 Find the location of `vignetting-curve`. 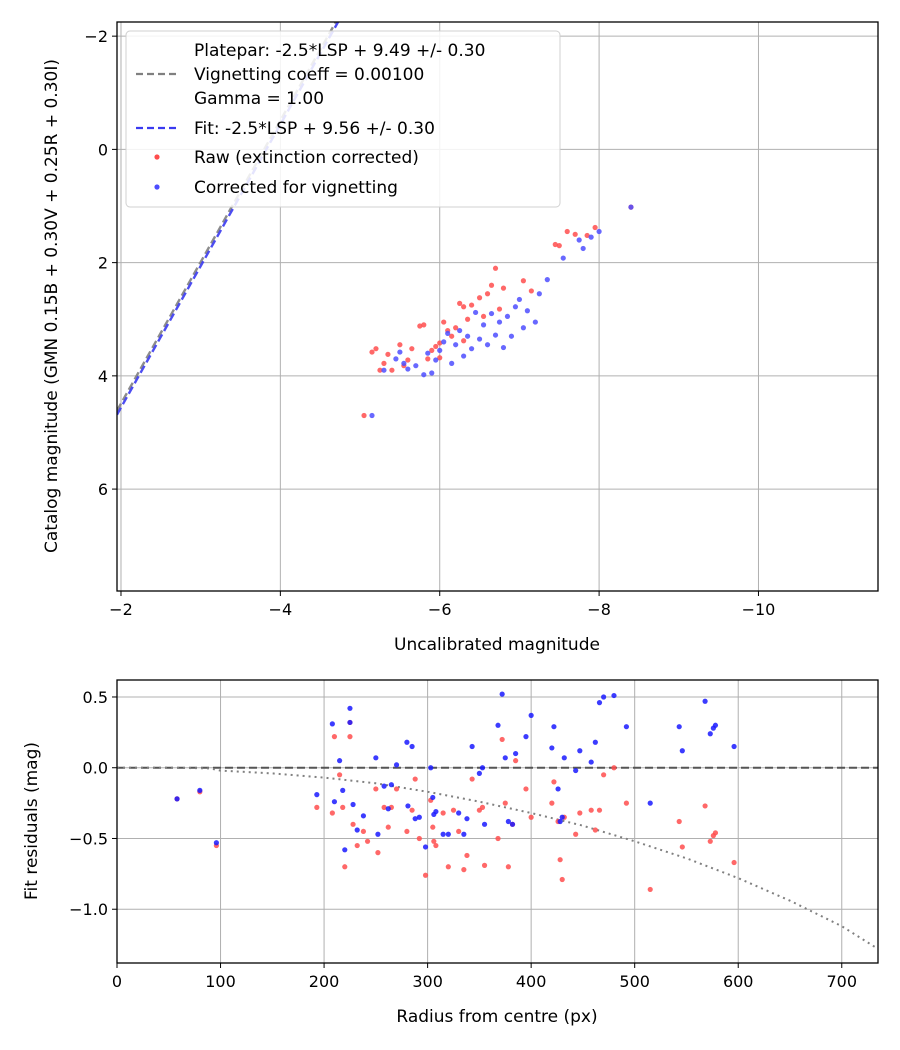

vignetting-curve is located at coordinates (497, 858).